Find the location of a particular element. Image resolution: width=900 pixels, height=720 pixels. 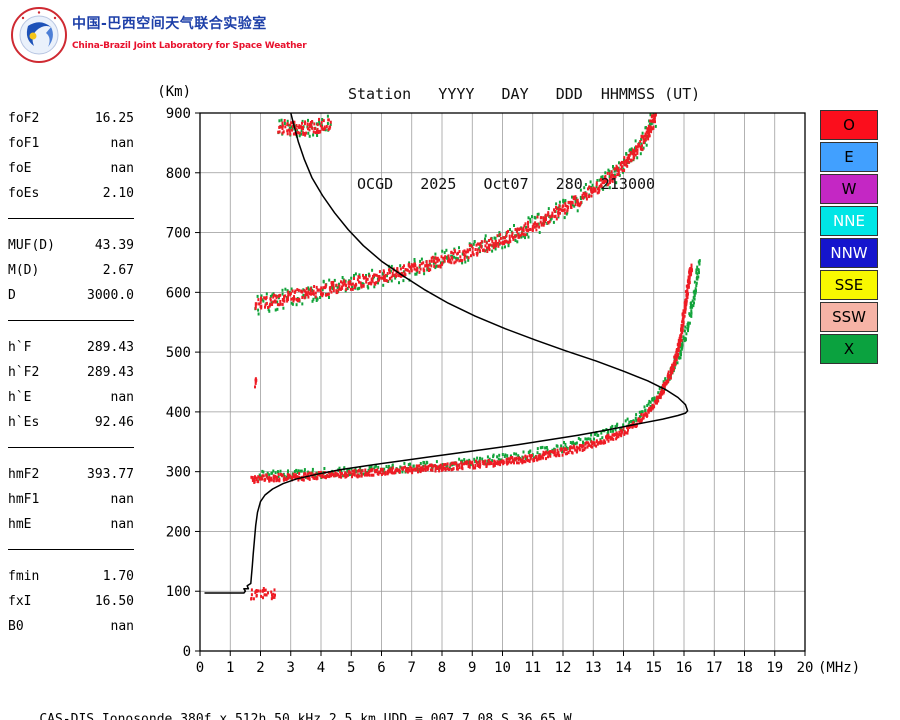

parameter-row-fxi: fxI 16.50 is located at coordinates (71, 601).